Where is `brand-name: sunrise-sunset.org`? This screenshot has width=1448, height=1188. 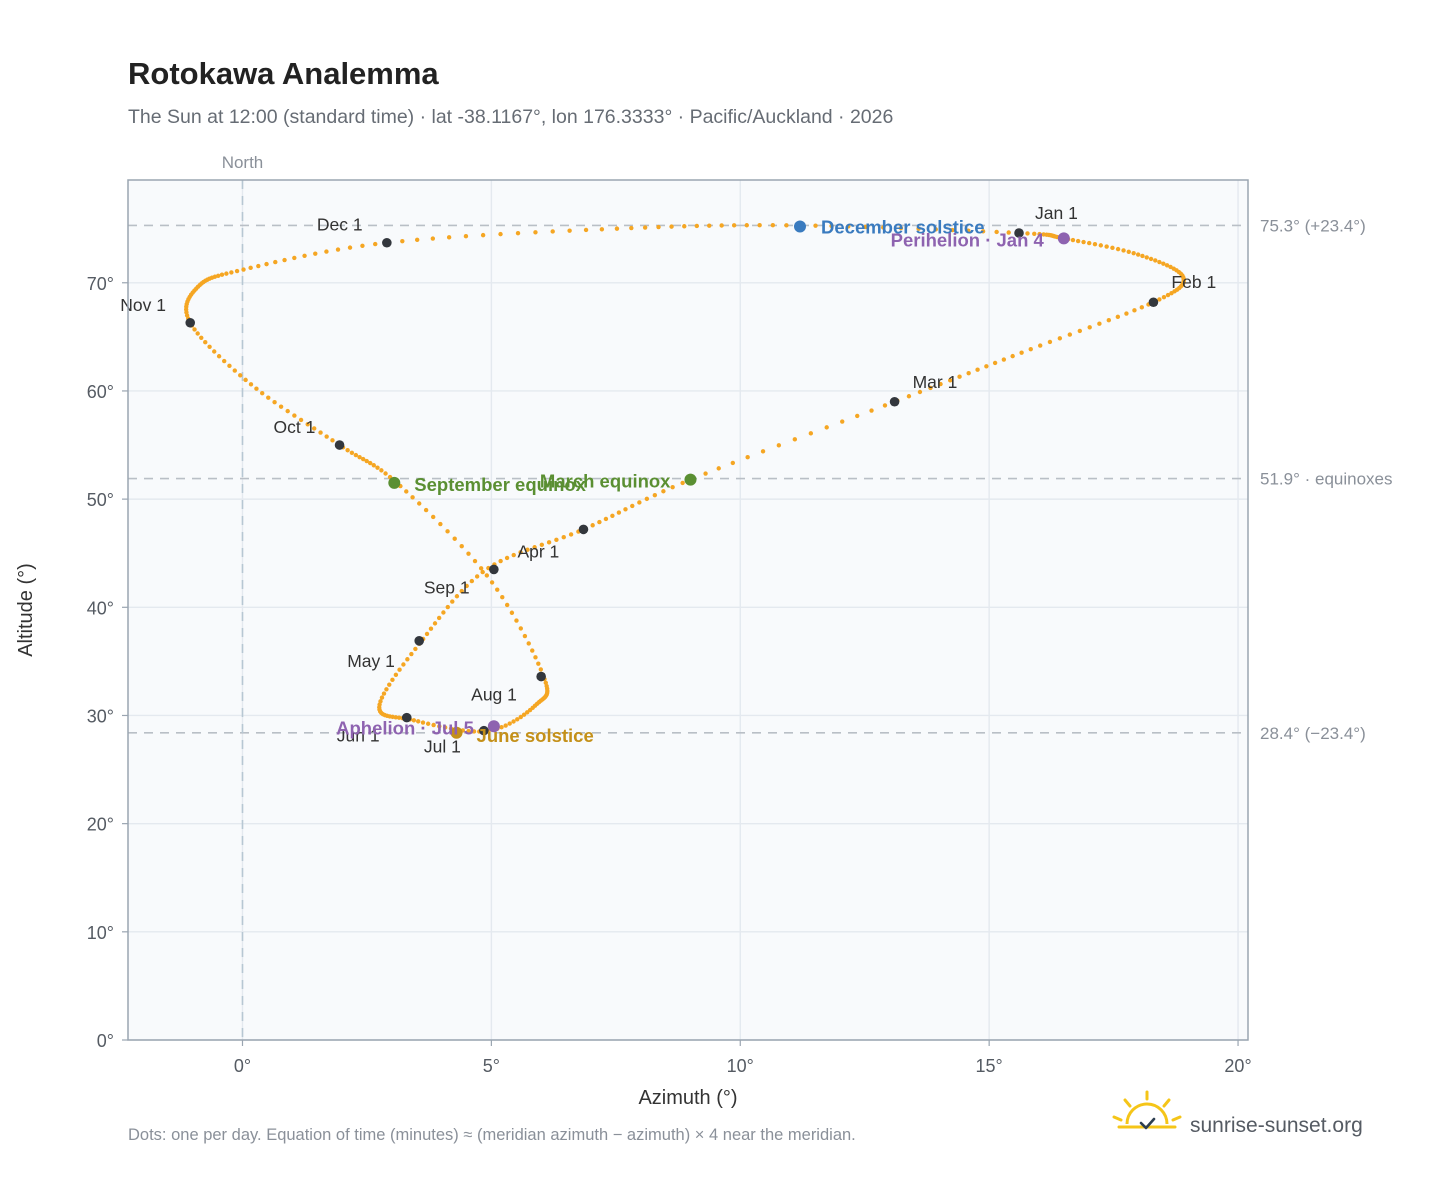 brand-name: sunrise-sunset.org is located at coordinates (1276, 1125).